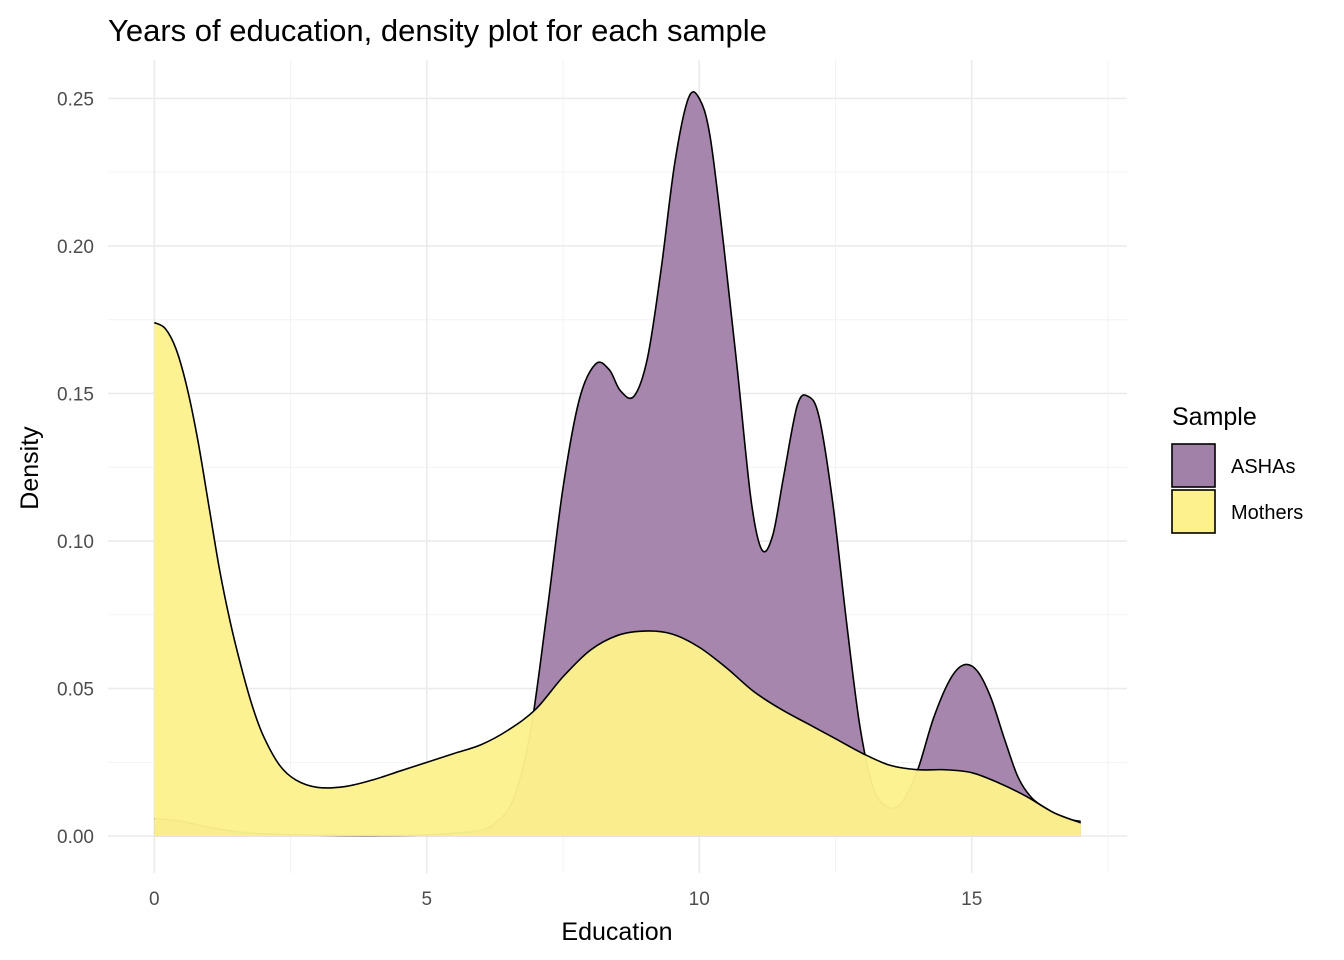 The image size is (1344, 960). I want to click on legend-key-ashas, so click(1193, 465).